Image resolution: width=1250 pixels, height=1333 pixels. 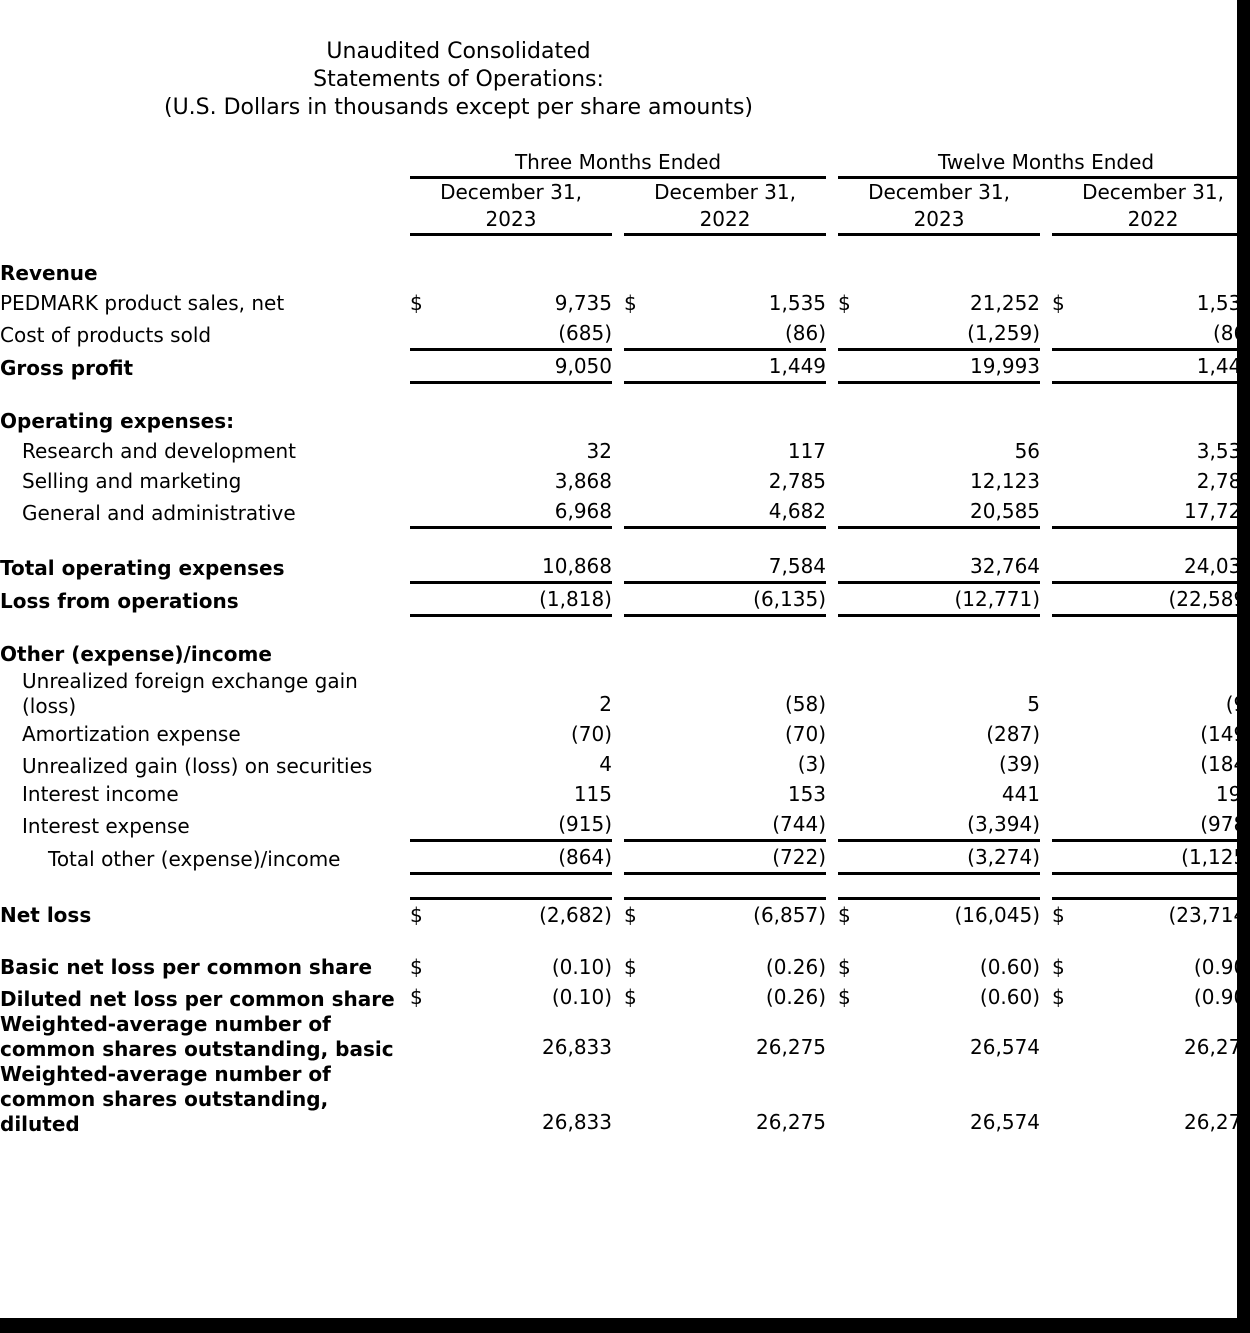 What do you see at coordinates (1167, 857) in the screenshot?
I see `total-other-expense-income-fy-2022: (1,125)` at bounding box center [1167, 857].